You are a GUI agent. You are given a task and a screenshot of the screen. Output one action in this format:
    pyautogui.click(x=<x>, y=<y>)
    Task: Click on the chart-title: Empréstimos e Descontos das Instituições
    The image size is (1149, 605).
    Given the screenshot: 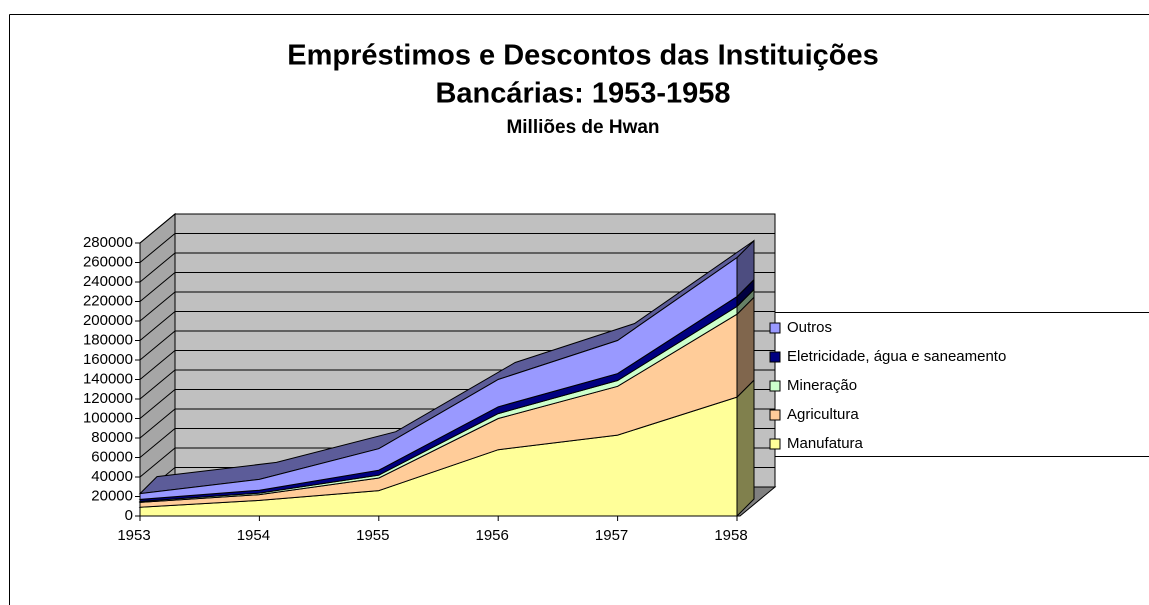 What is the action you would take?
    pyautogui.click(x=582, y=56)
    